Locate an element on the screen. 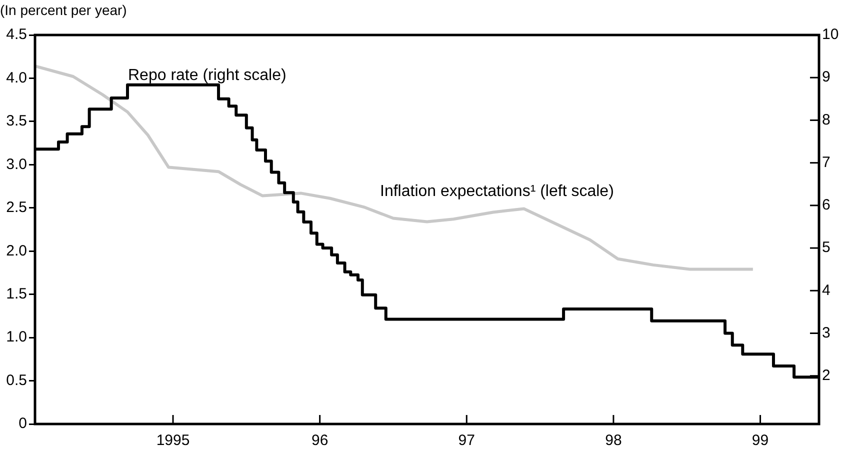 The height and width of the screenshot is (456, 844). y2-tick-label: 7 is located at coordinates (826, 162).